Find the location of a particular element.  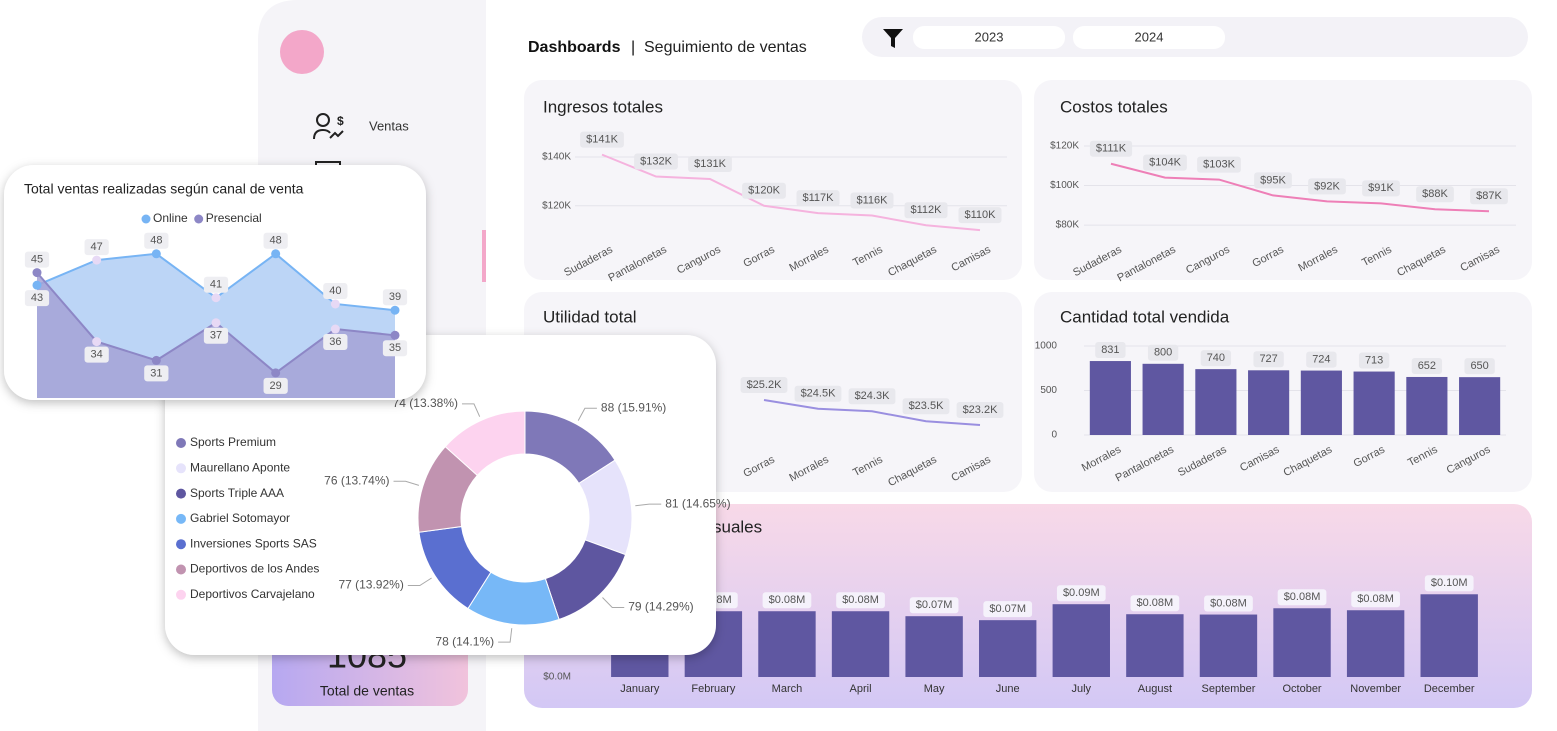

data-label: $132K is located at coordinates (656, 161).